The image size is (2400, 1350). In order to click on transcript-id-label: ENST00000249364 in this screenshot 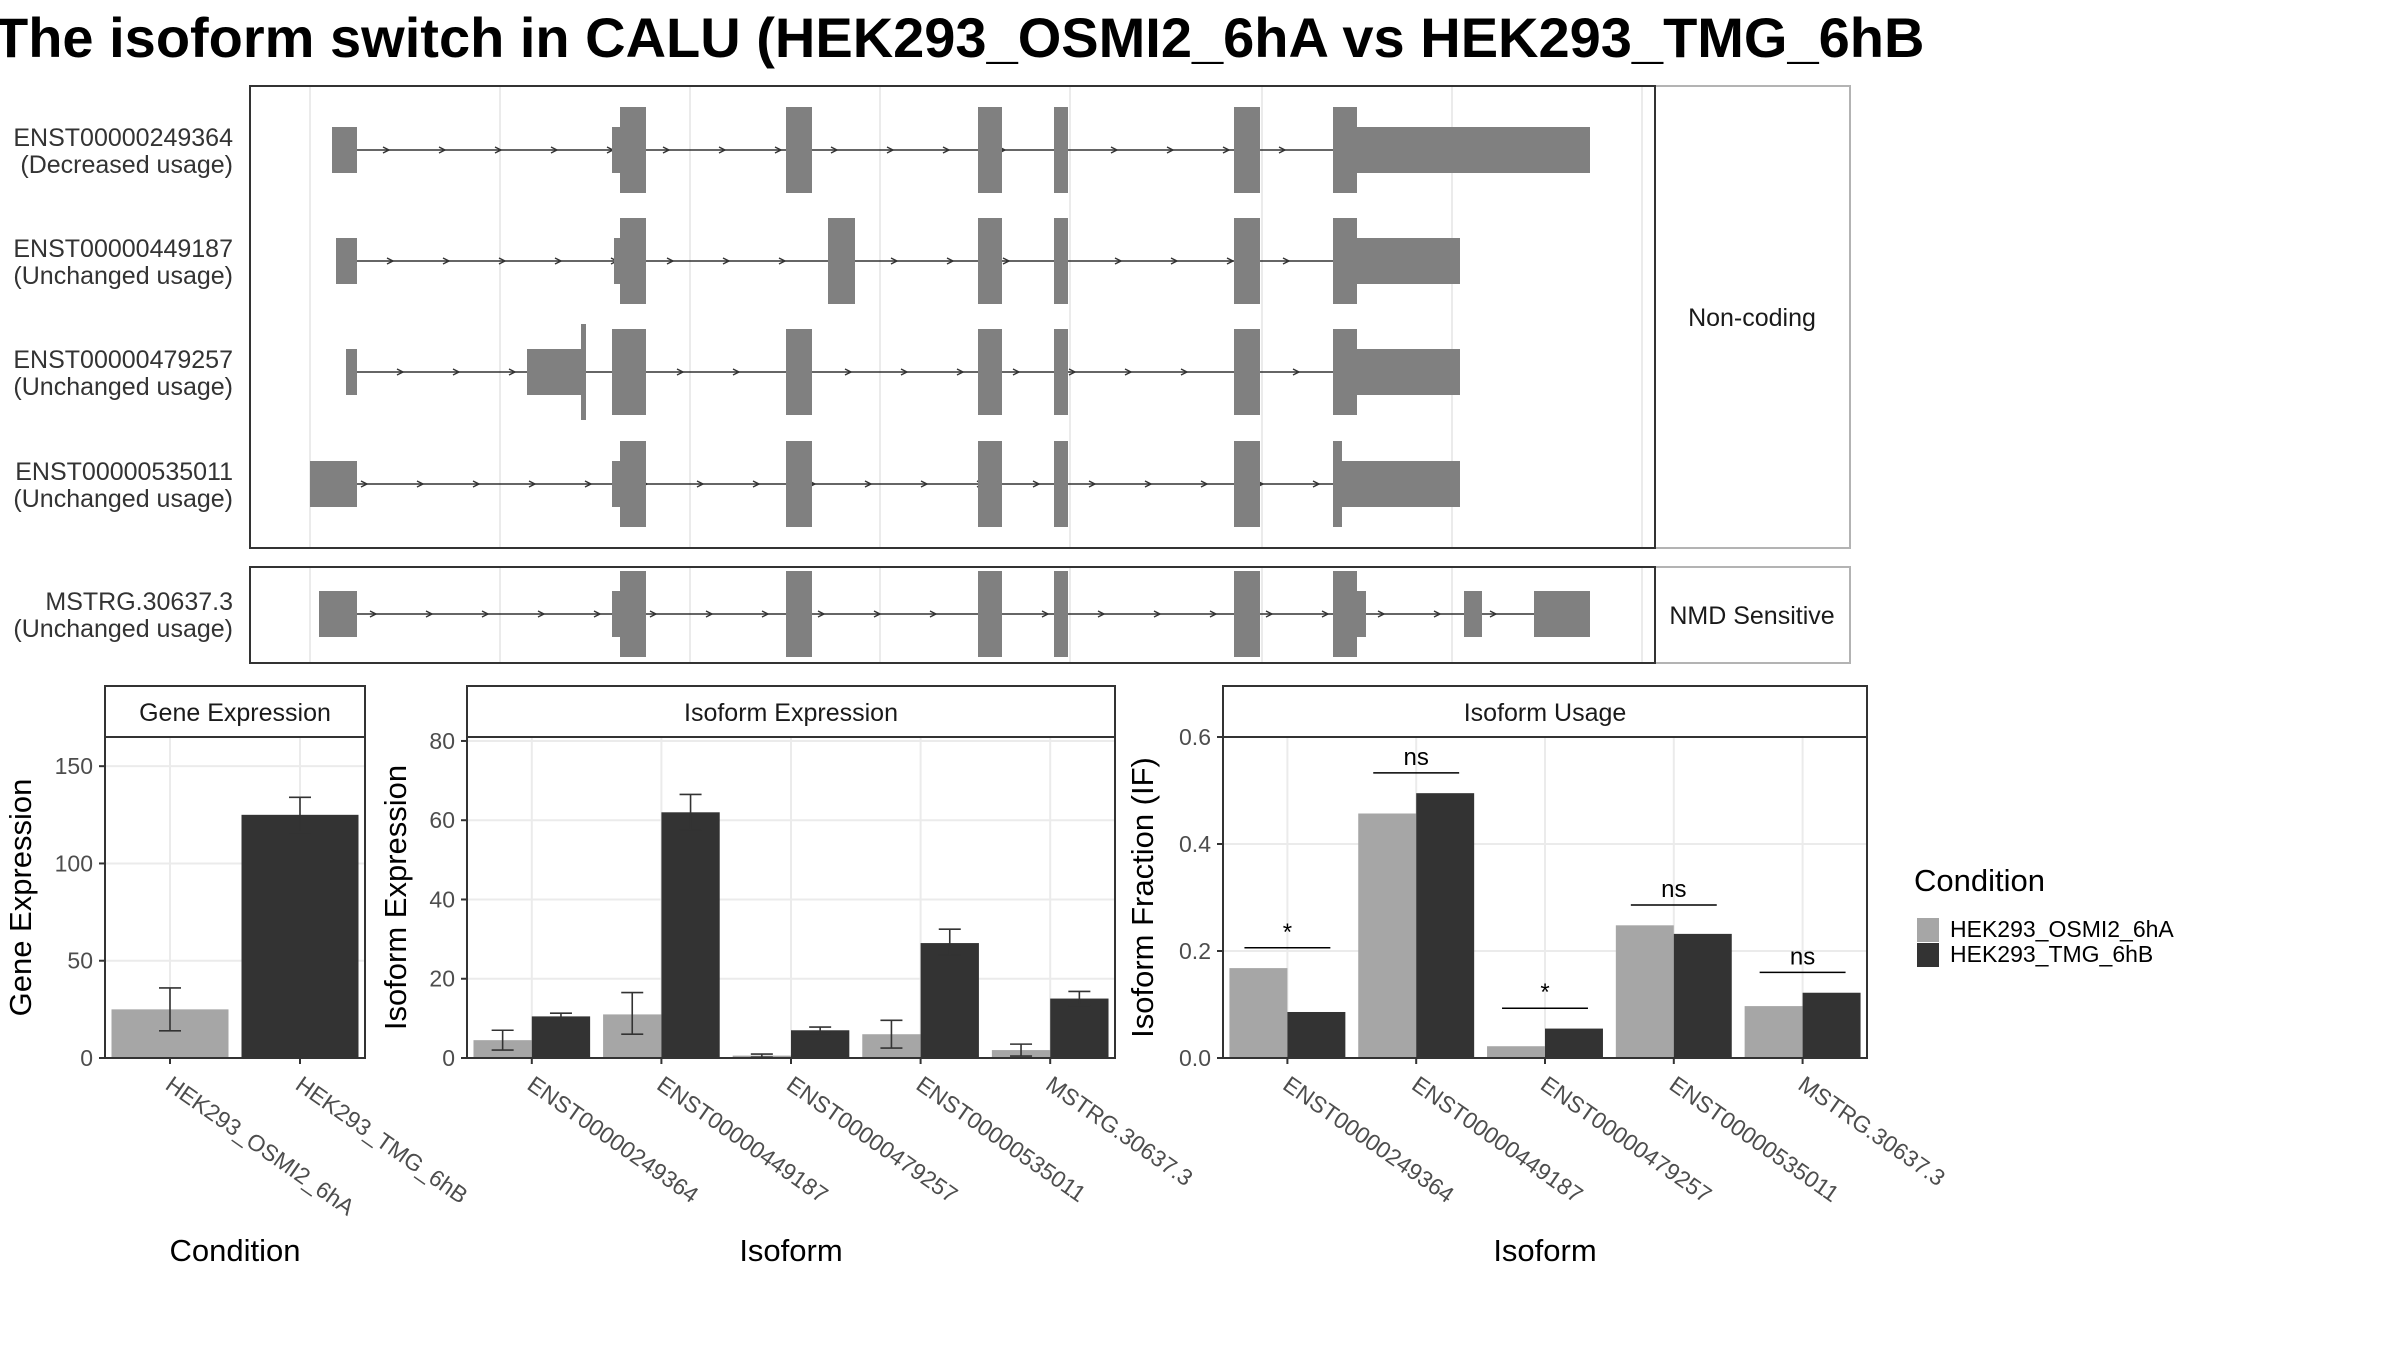, I will do `click(123, 138)`.